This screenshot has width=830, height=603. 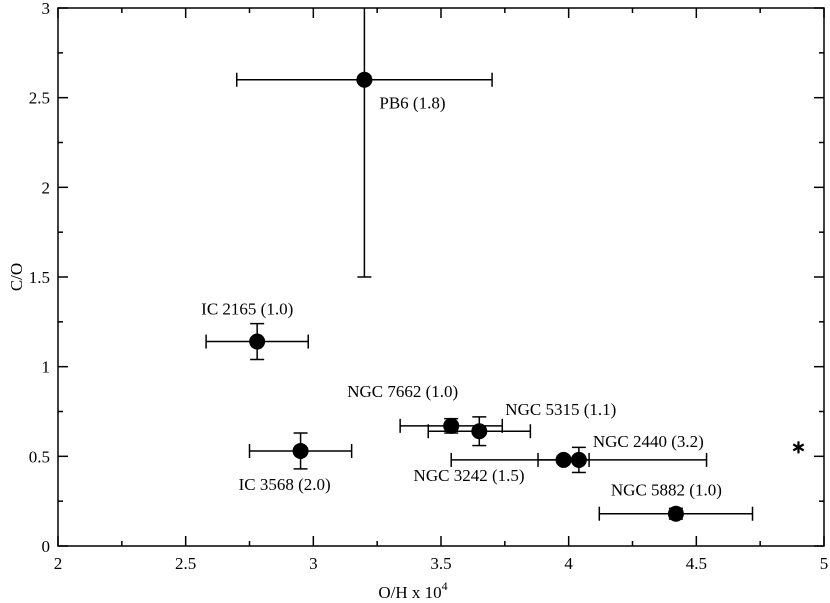 What do you see at coordinates (440, 563) in the screenshot?
I see `x-tick-label: 3.5` at bounding box center [440, 563].